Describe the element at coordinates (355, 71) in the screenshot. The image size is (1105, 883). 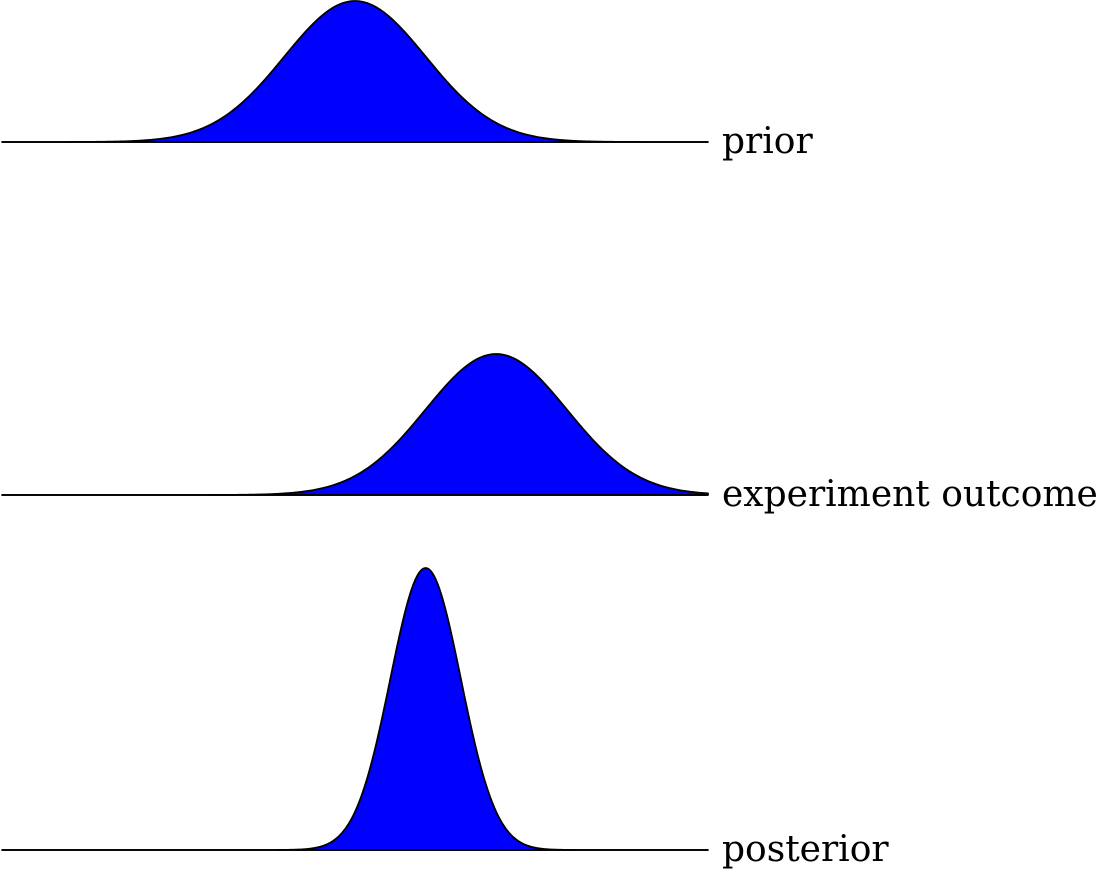
I see `prior-density-curve` at that location.